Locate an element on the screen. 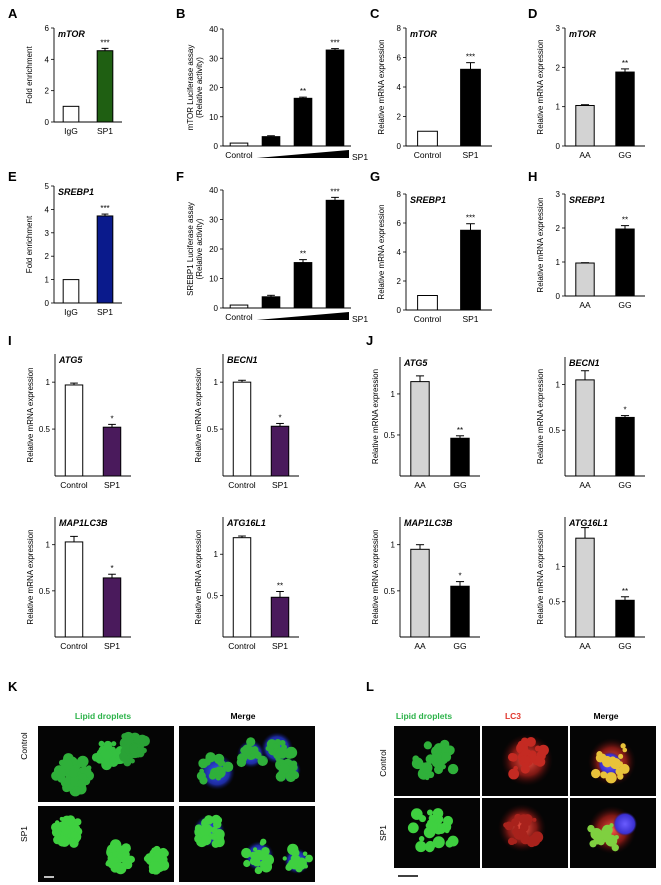 Image resolution: width=661 pixels, height=885 pixels. panel-letter-e: E is located at coordinates (12, 176).